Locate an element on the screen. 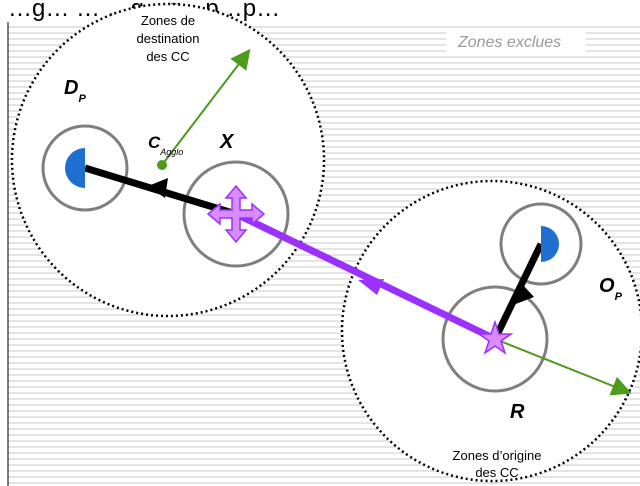  origin-zone-line1: Zones d’origine is located at coordinates (497, 455).